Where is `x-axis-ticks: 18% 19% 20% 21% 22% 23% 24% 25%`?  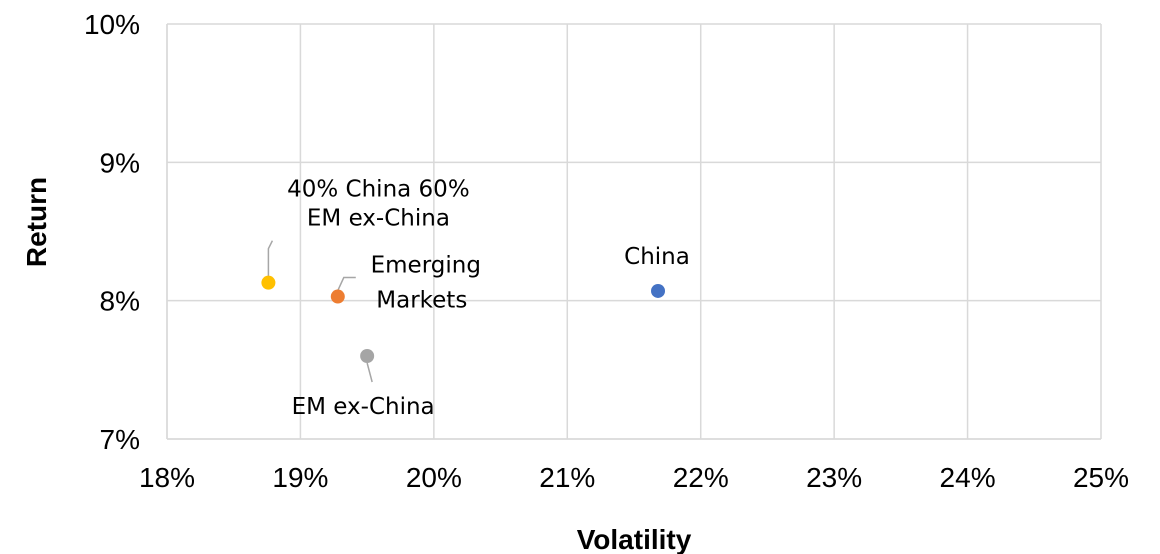
x-axis-ticks: 18% 19% 20% 21% 22% 23% 24% 25% is located at coordinates (634, 477).